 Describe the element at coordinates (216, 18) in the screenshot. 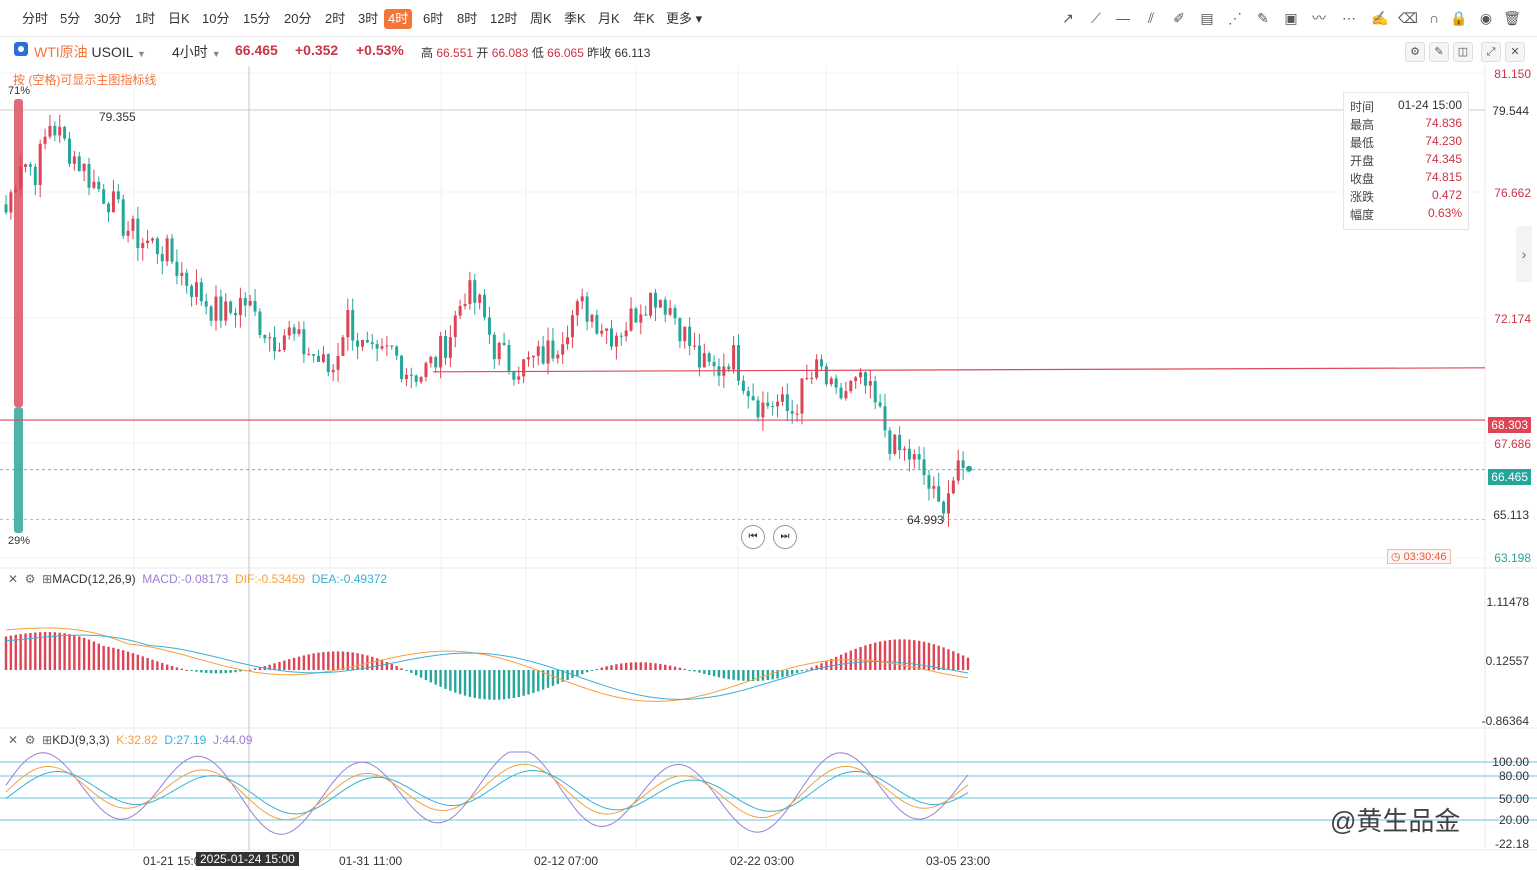

I see `timeframe-5: 10分` at that location.